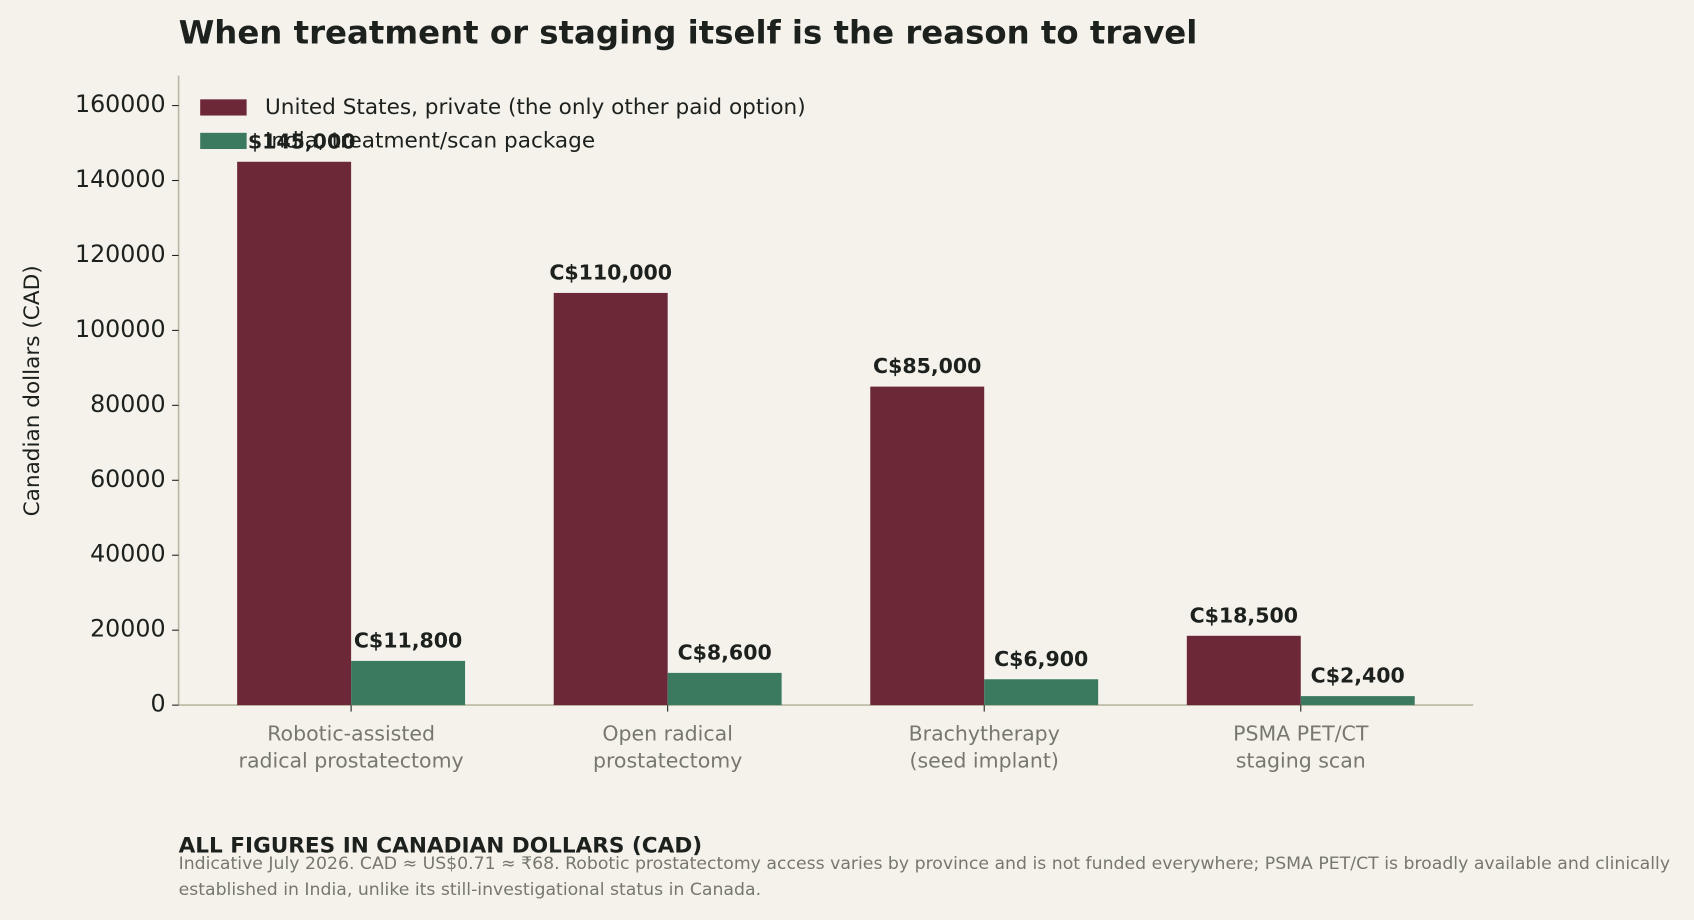 Image resolution: width=1694 pixels, height=920 pixels. Describe the element at coordinates (1041, 659) in the screenshot. I see `value-label: C$6,900` at that location.